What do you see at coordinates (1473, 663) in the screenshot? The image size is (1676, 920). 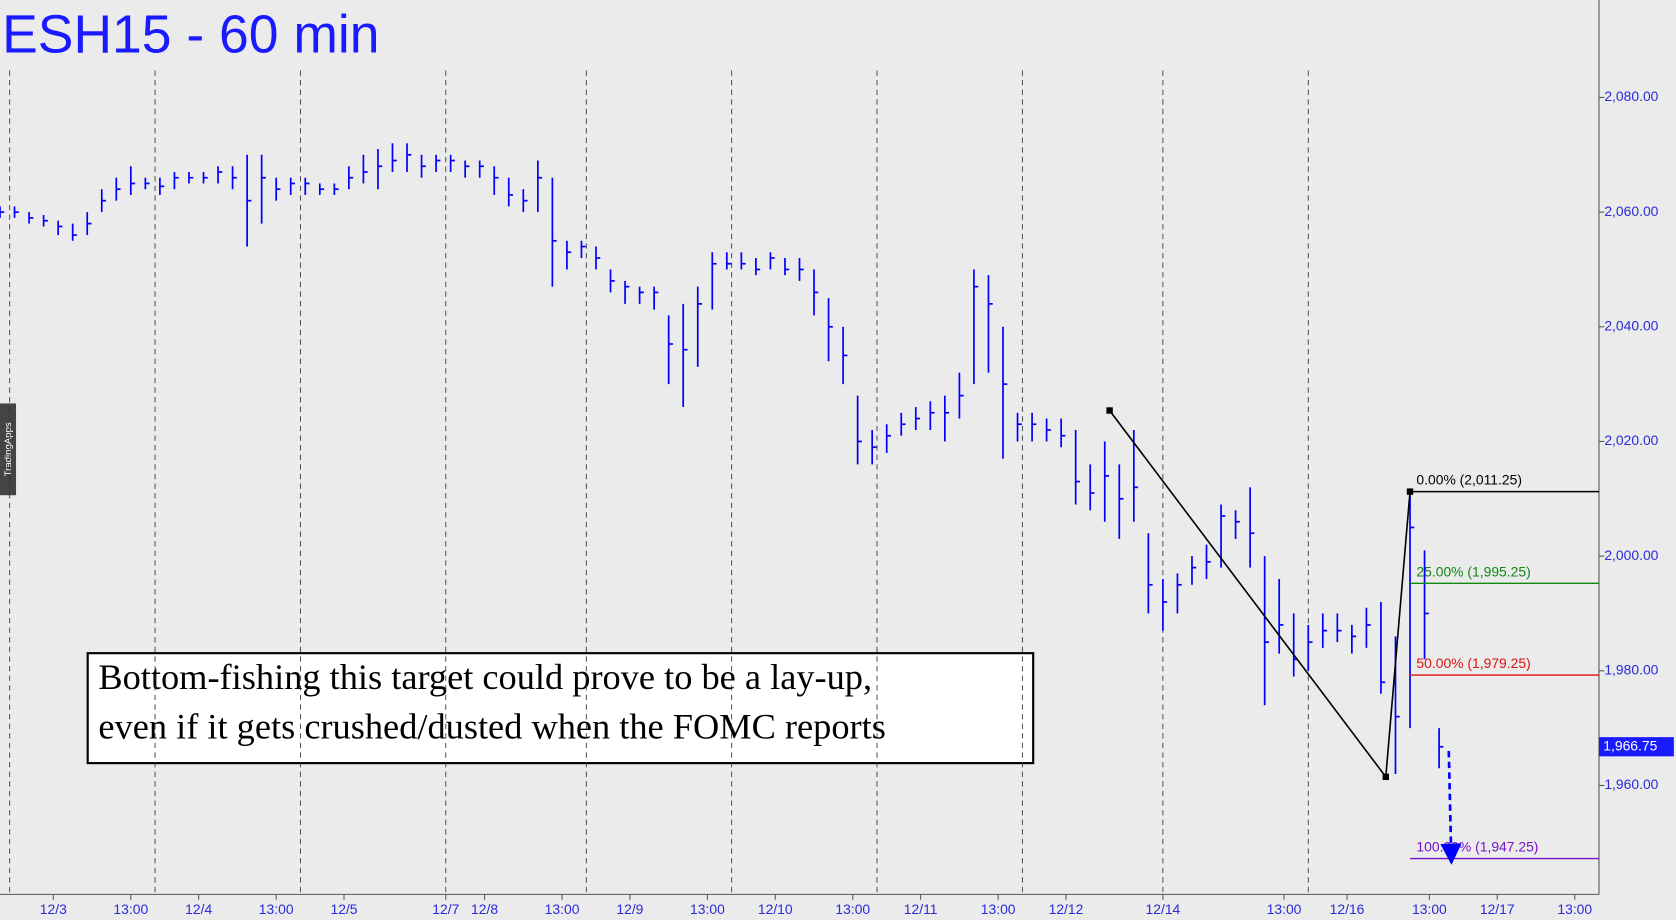 I see `fib-label: 50.00% (1,979.25)` at bounding box center [1473, 663].